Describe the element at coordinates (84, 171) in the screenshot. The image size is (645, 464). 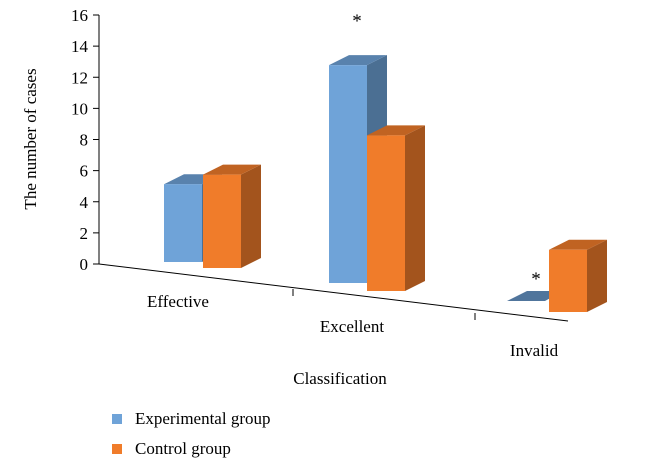
I see `y-tick-label: 6` at that location.